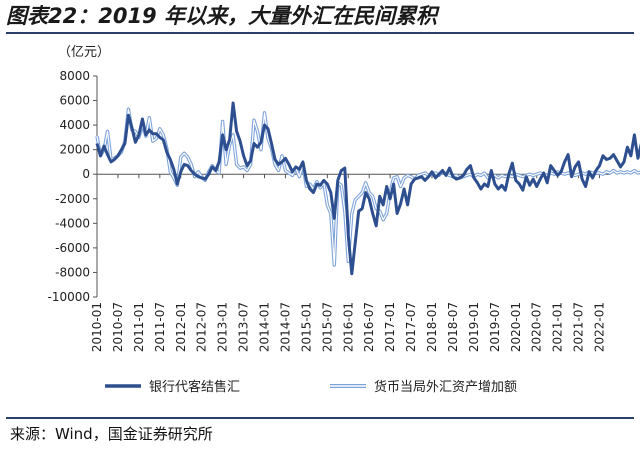 The image size is (640, 451). I want to click on legend-label: 货币当局外汇资产增加额, so click(445, 387).